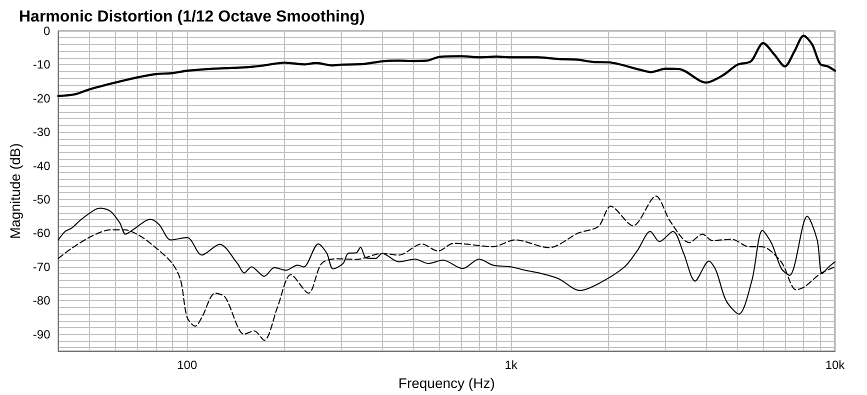 This screenshot has height=395, width=867. What do you see at coordinates (41, 165) in the screenshot?
I see `y-tick-label: -40` at bounding box center [41, 165].